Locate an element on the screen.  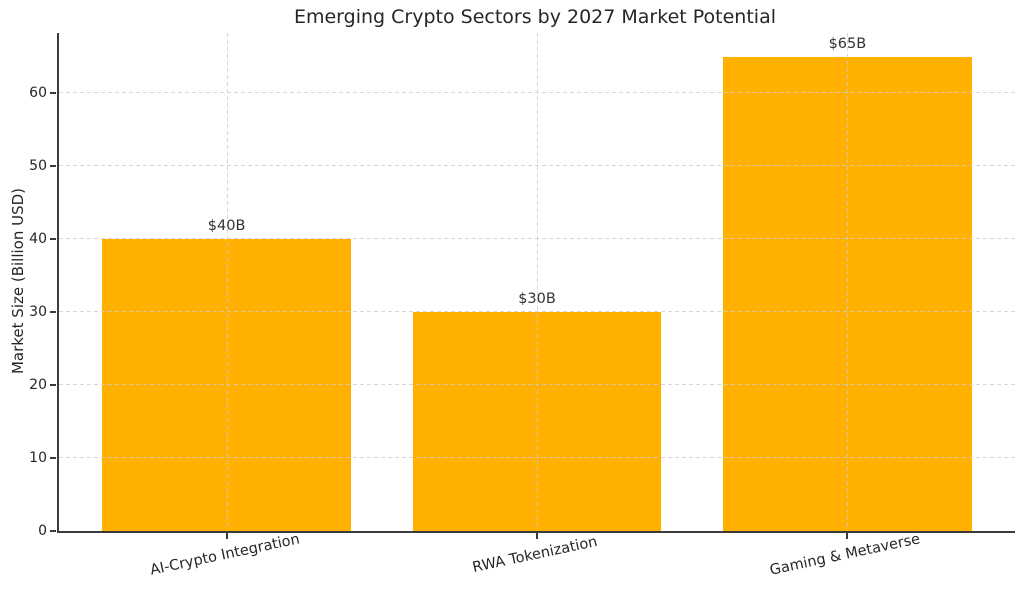
bar-value-label: $40B is located at coordinates (226, 226).